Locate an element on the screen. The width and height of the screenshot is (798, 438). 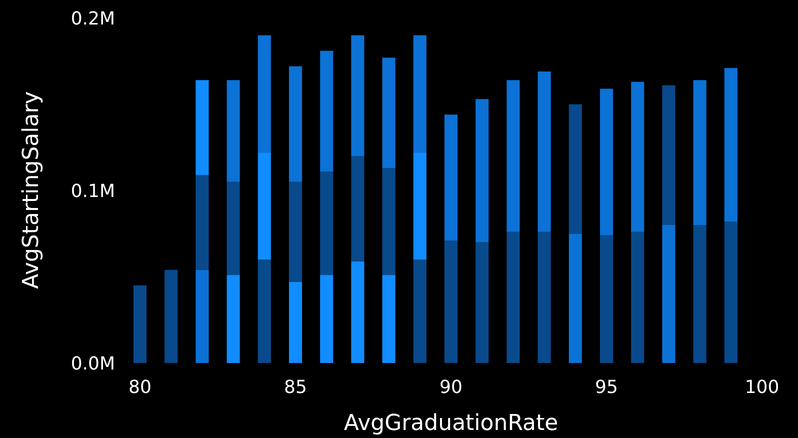
x-axis-title: AvgGraduationRate is located at coordinates (451, 423).